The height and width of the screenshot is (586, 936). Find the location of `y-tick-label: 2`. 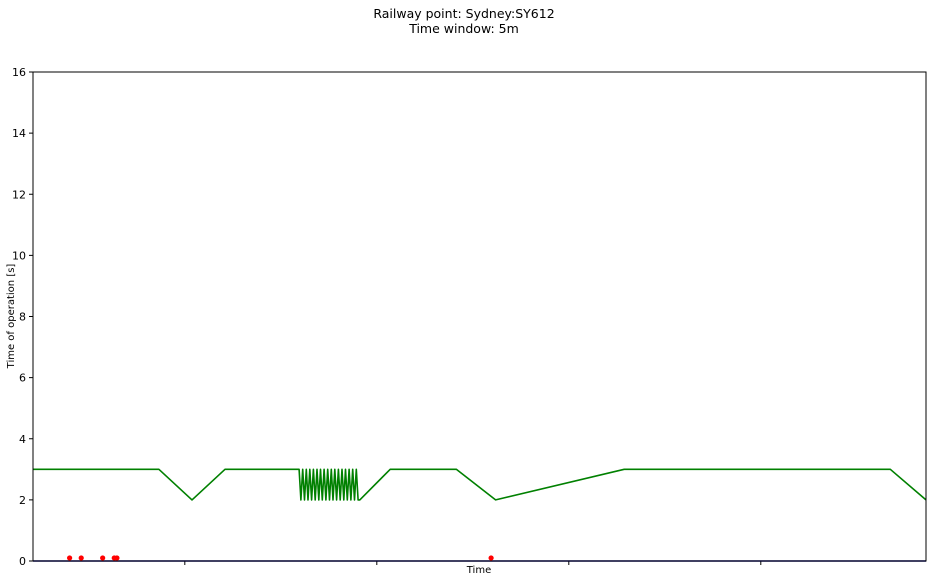

y-tick-label: 2 is located at coordinates (22, 500).